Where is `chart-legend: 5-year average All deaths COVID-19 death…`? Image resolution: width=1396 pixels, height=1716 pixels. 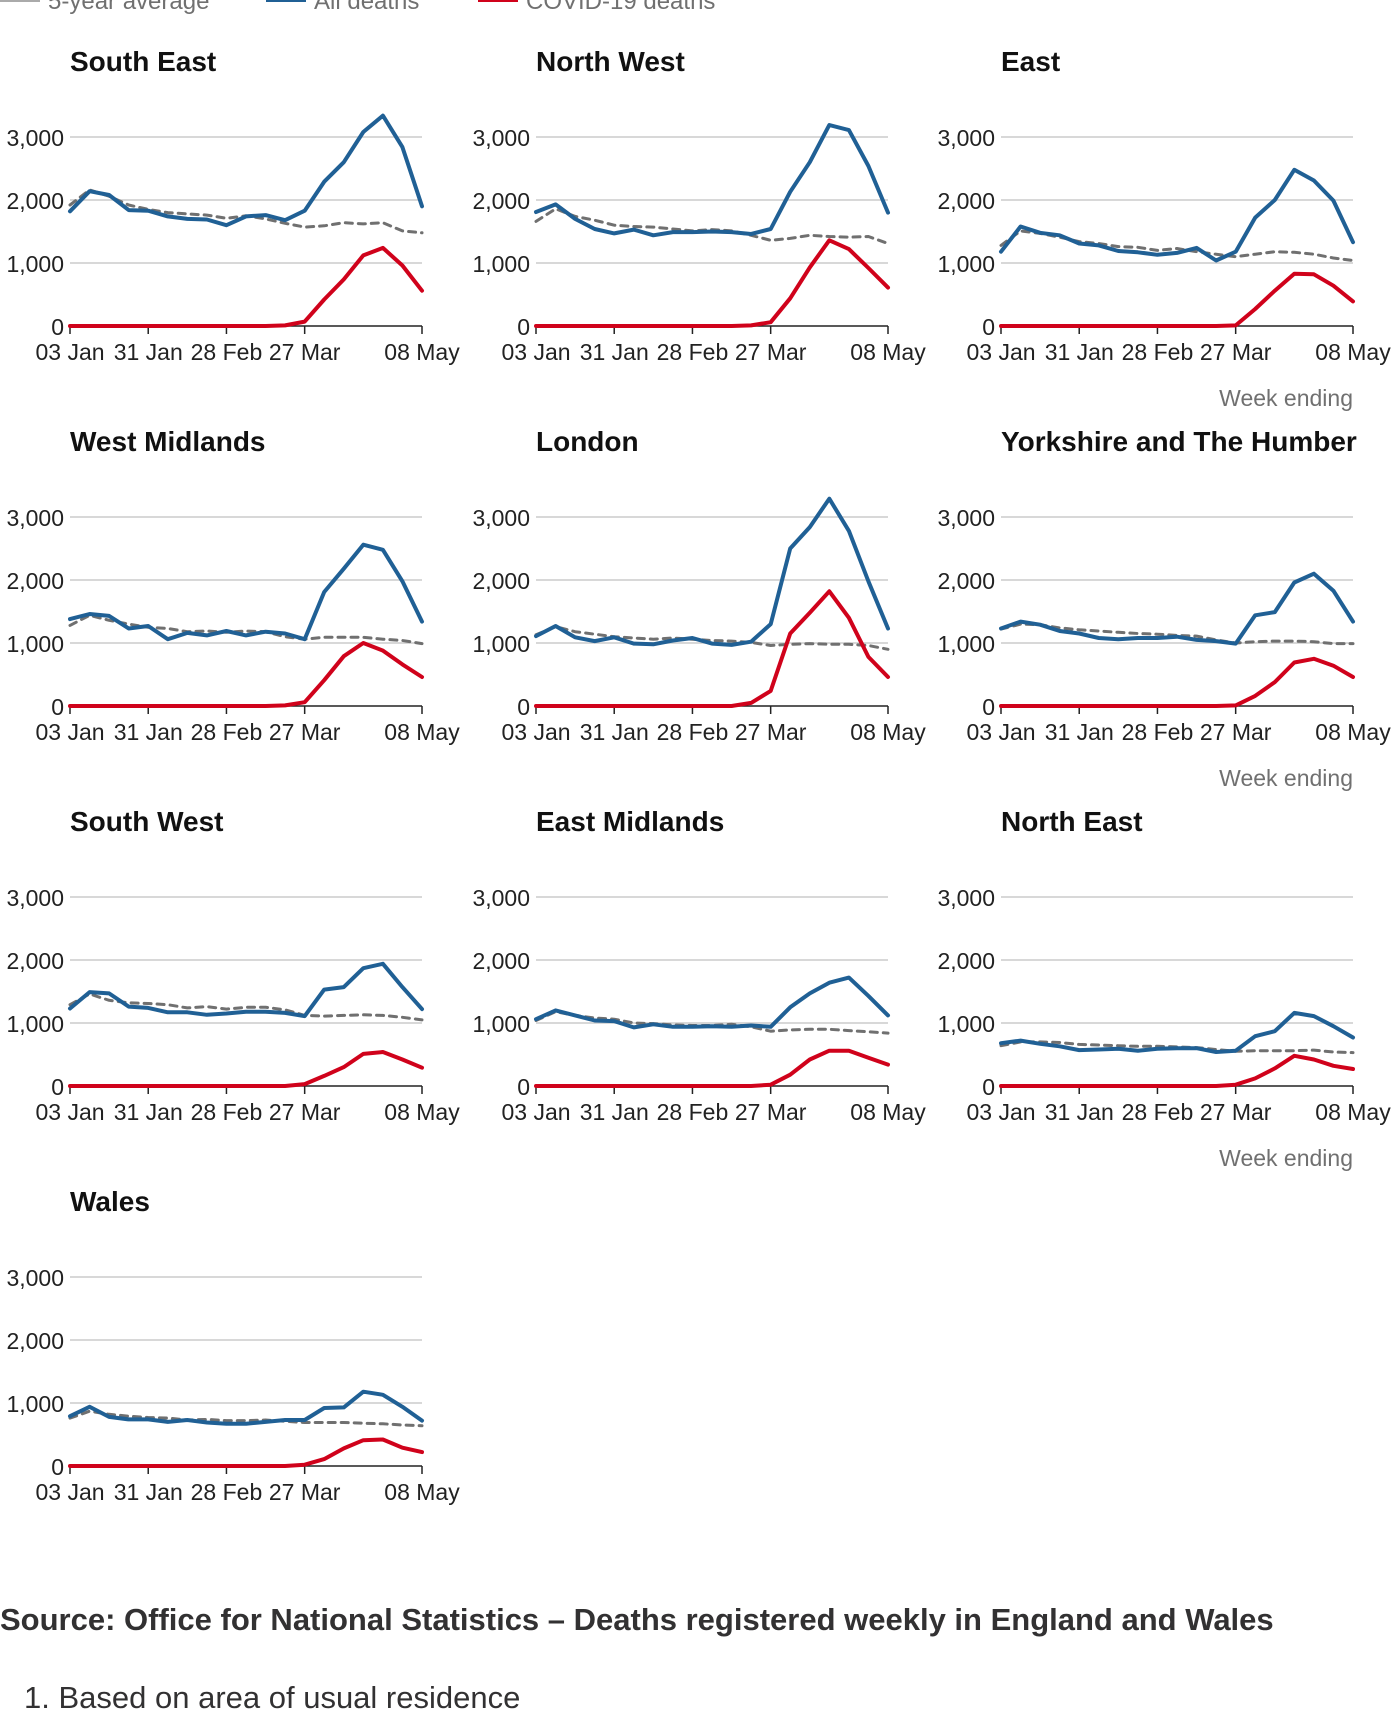
chart-legend: 5-year average All deaths COVID-19 death… is located at coordinates (698, 12).